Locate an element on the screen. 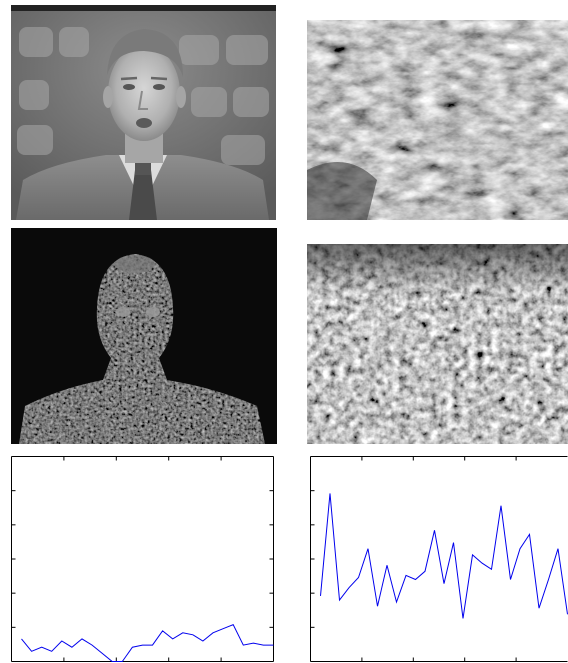  left-line-chart is located at coordinates (142, 559).